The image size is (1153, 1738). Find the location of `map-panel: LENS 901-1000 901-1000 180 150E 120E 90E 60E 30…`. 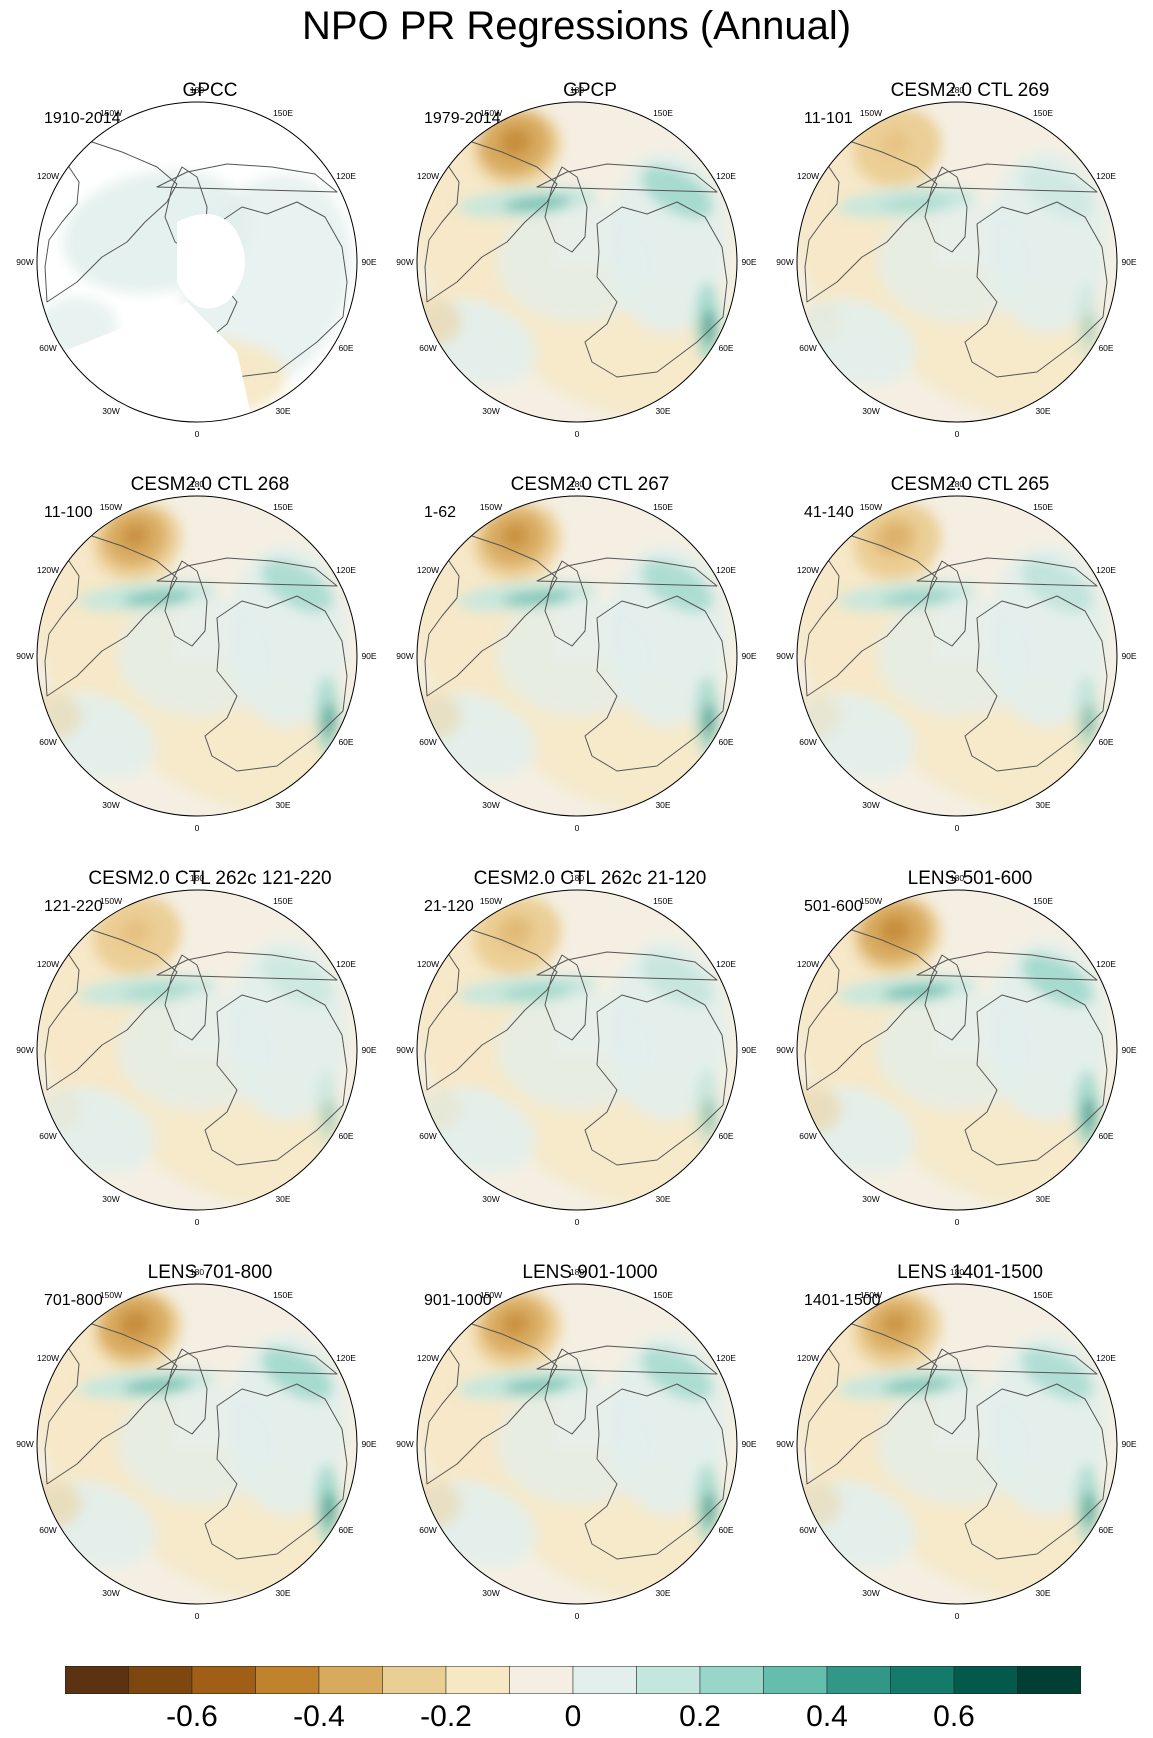

map-panel: LENS 901-1000 901-1000 180 150E 120E 90E 60E 30… is located at coordinates (588, 1459).